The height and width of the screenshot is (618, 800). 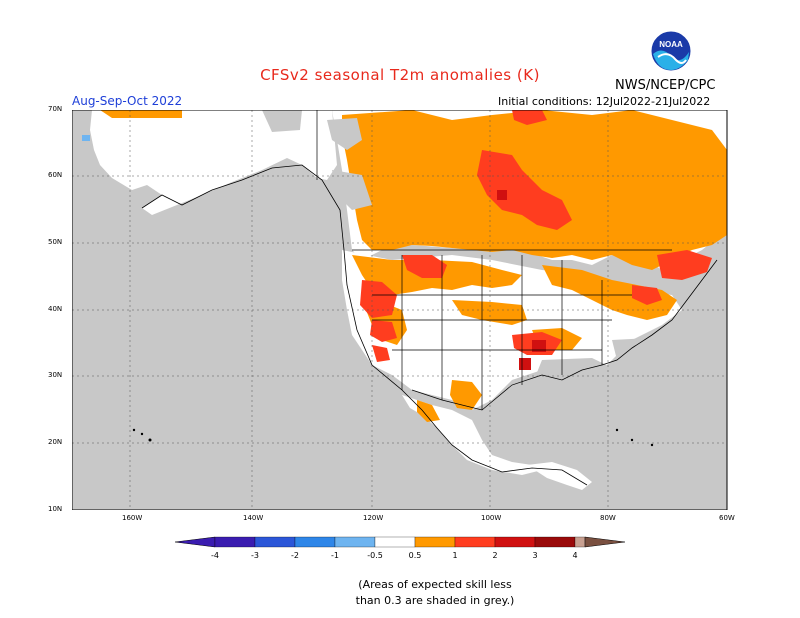 I want to click on colorbar-label: -3, so click(x=255, y=555).